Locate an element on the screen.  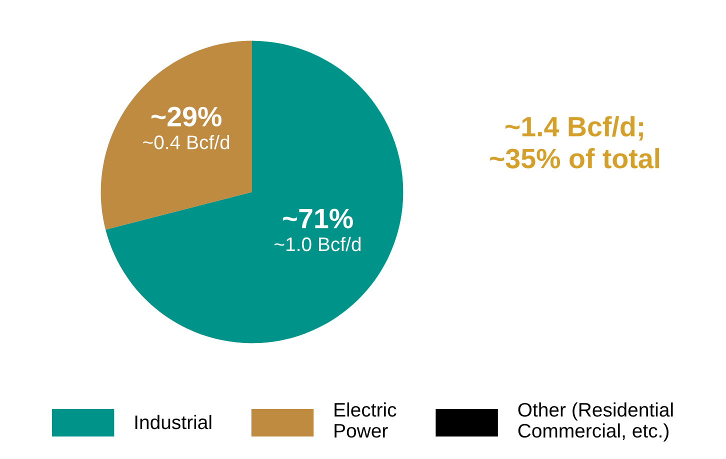
text: ~1.0 Bcf/d is located at coordinates (317, 244).